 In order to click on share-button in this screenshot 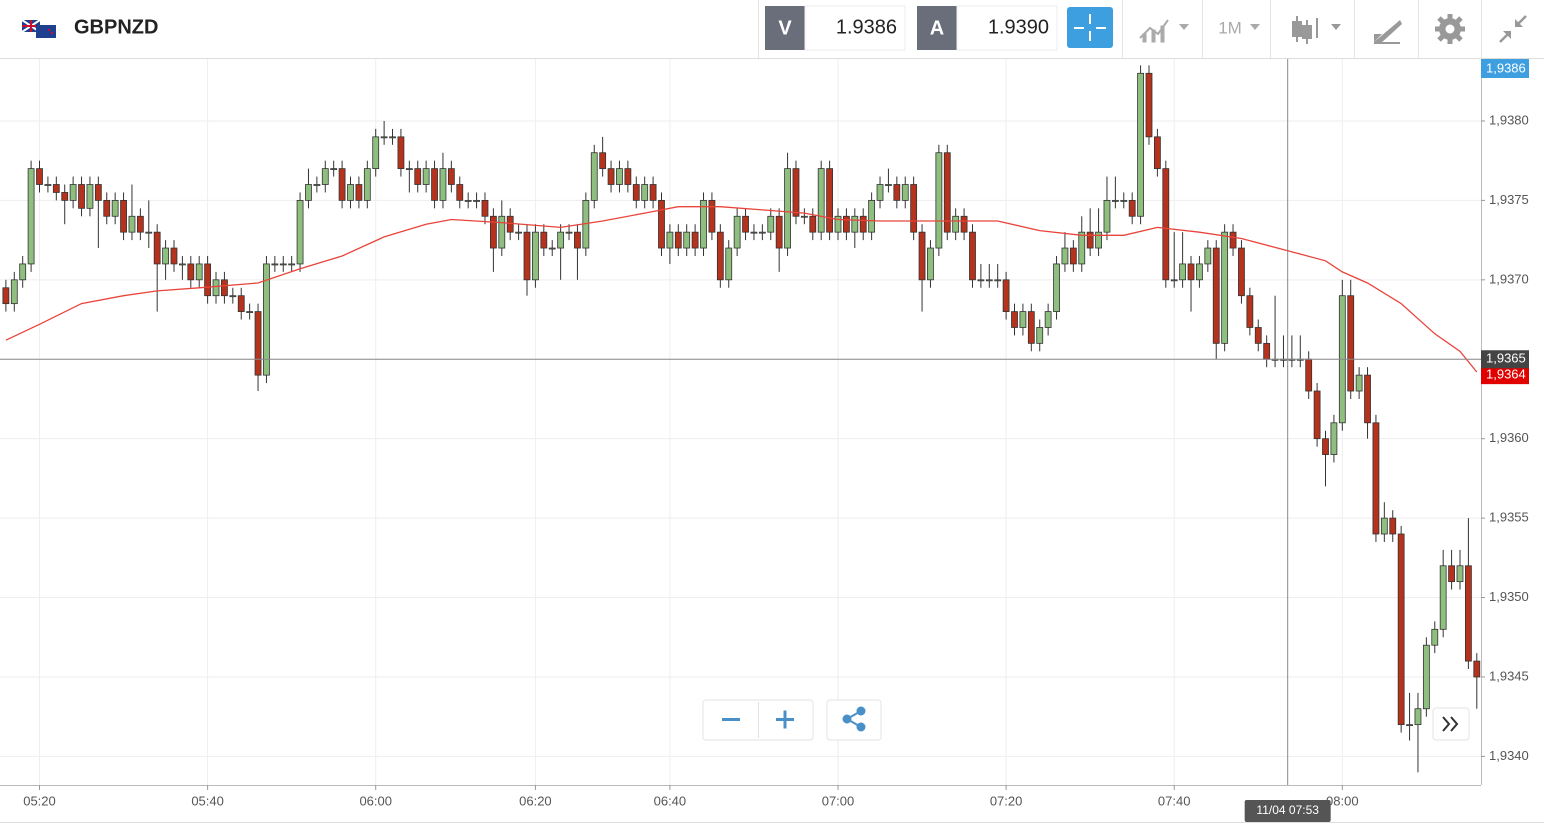, I will do `click(854, 719)`.